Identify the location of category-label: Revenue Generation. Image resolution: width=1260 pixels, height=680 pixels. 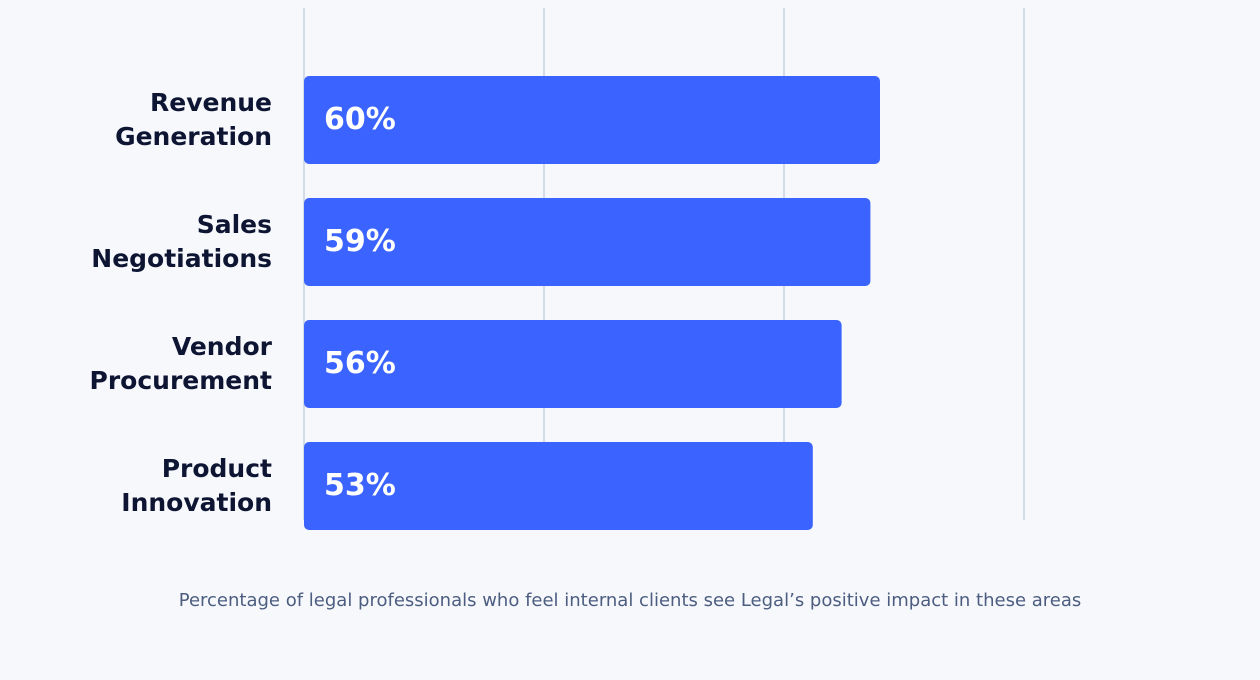
(193, 119).